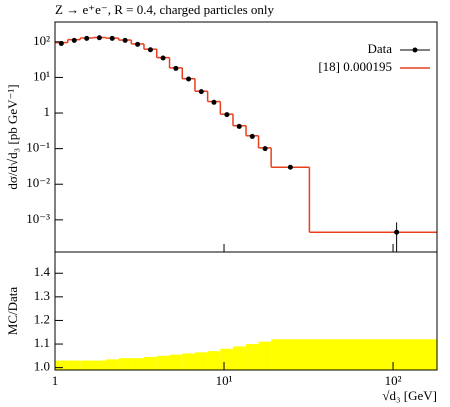  Describe the element at coordinates (42, 318) in the screenshot. I see `ratio-y-tick-label: 1.2` at that location.